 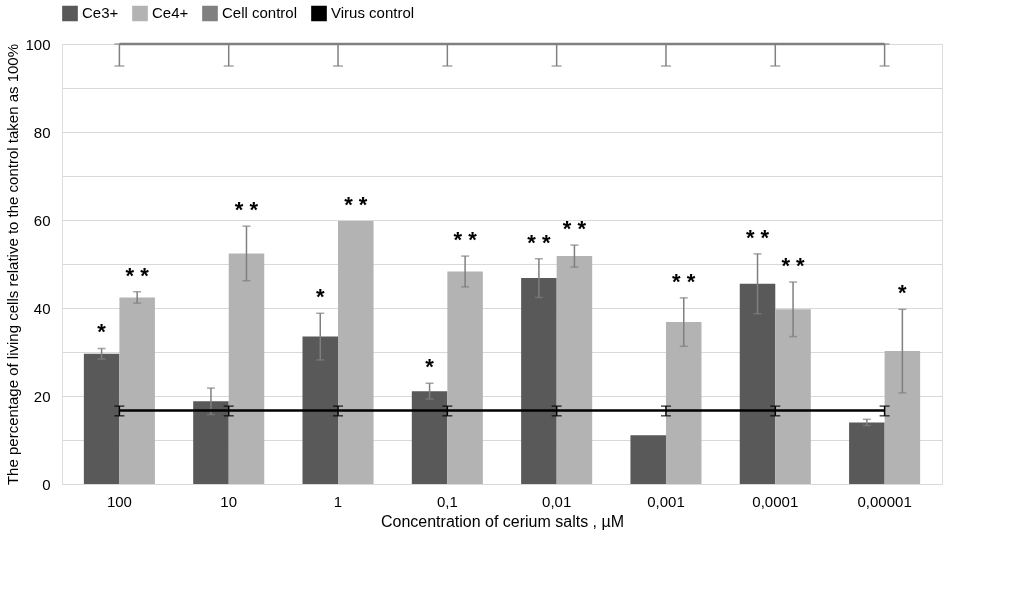 I want to click on x-tick-label: 100, so click(x=119, y=501).